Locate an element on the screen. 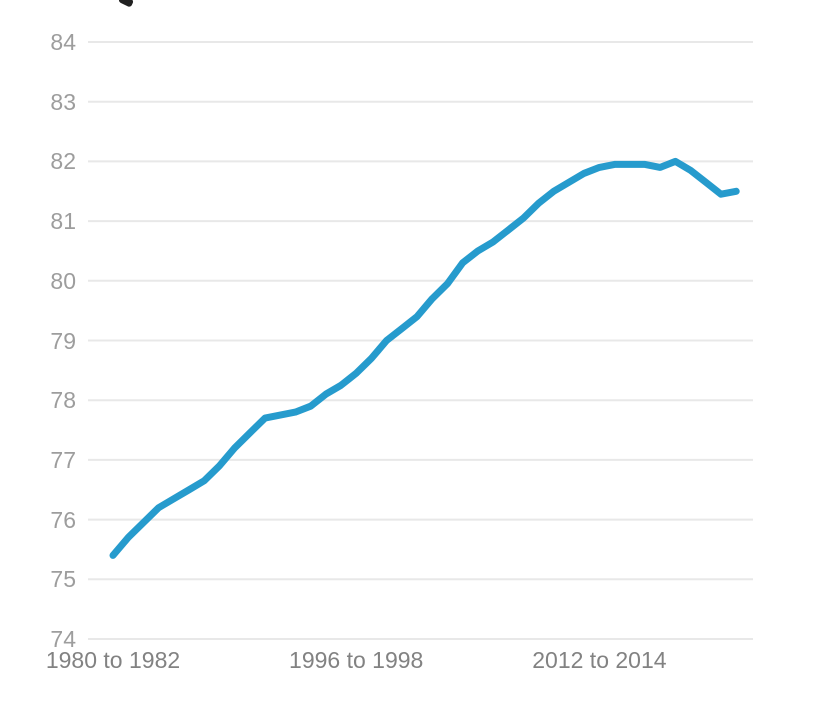  y-axis-tick-label: 81 is located at coordinates (63, 221).